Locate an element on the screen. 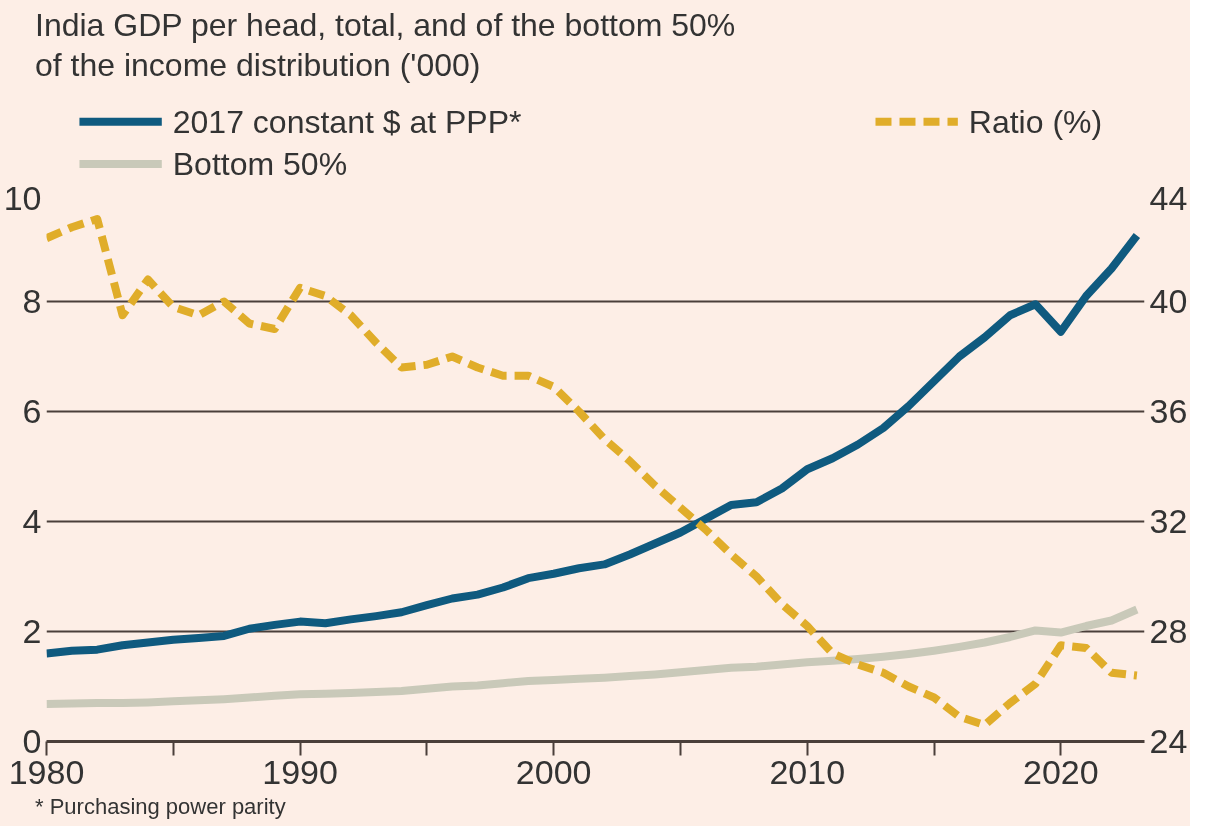 The height and width of the screenshot is (833, 1212). y-tick-label: 8 is located at coordinates (32, 301).